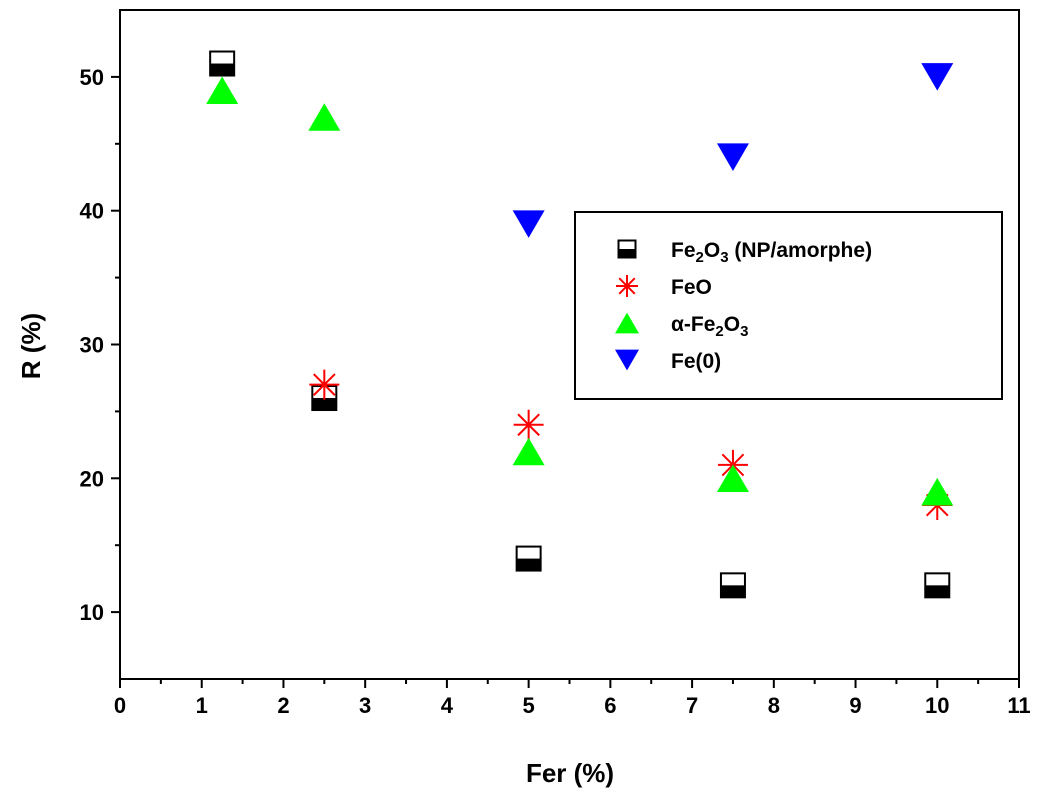  I want to click on x-tick-label: 2, so click(283, 705).